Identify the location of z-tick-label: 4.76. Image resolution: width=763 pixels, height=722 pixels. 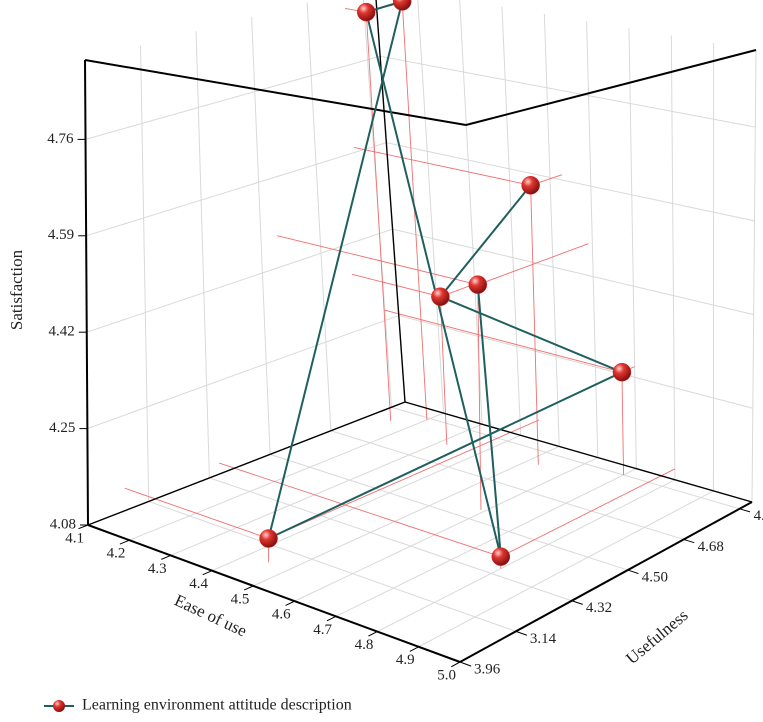
(60, 139).